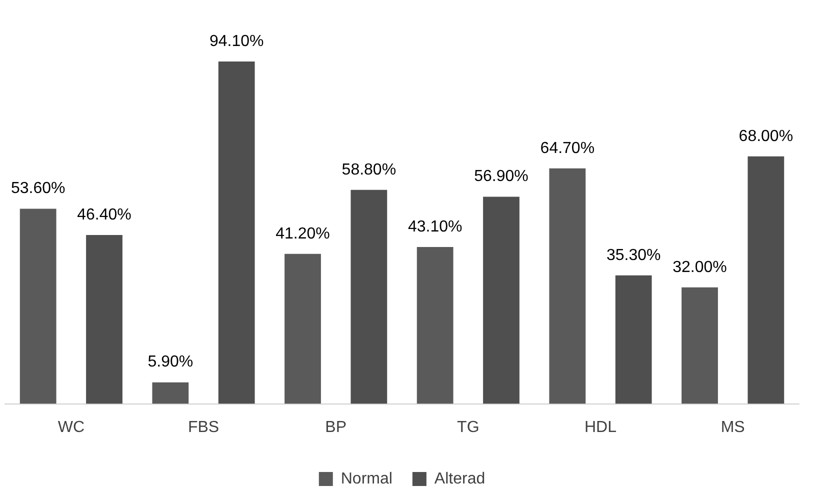  Describe the element at coordinates (435, 227) in the screenshot. I see `data-label: 43.10%` at that location.